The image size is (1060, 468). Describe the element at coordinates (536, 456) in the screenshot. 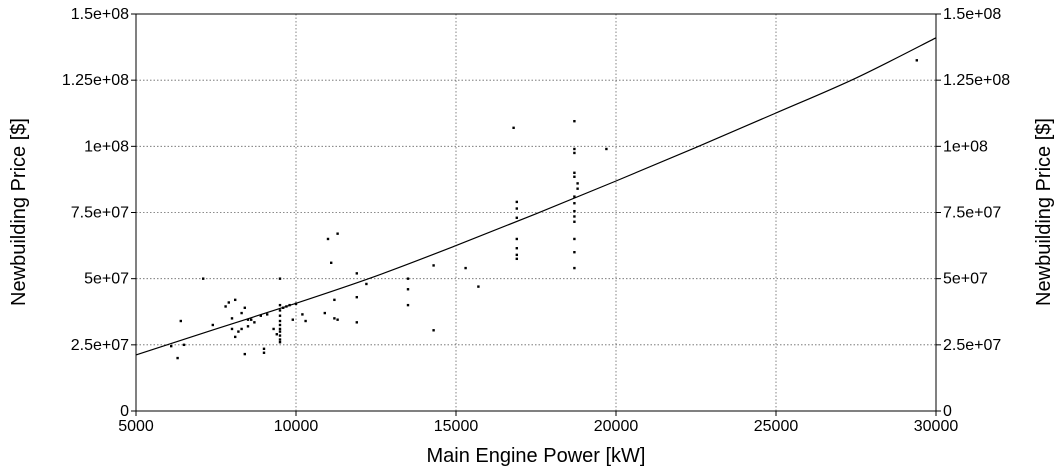

I see `x-axis-title: Main Engine Power [kW]` at that location.